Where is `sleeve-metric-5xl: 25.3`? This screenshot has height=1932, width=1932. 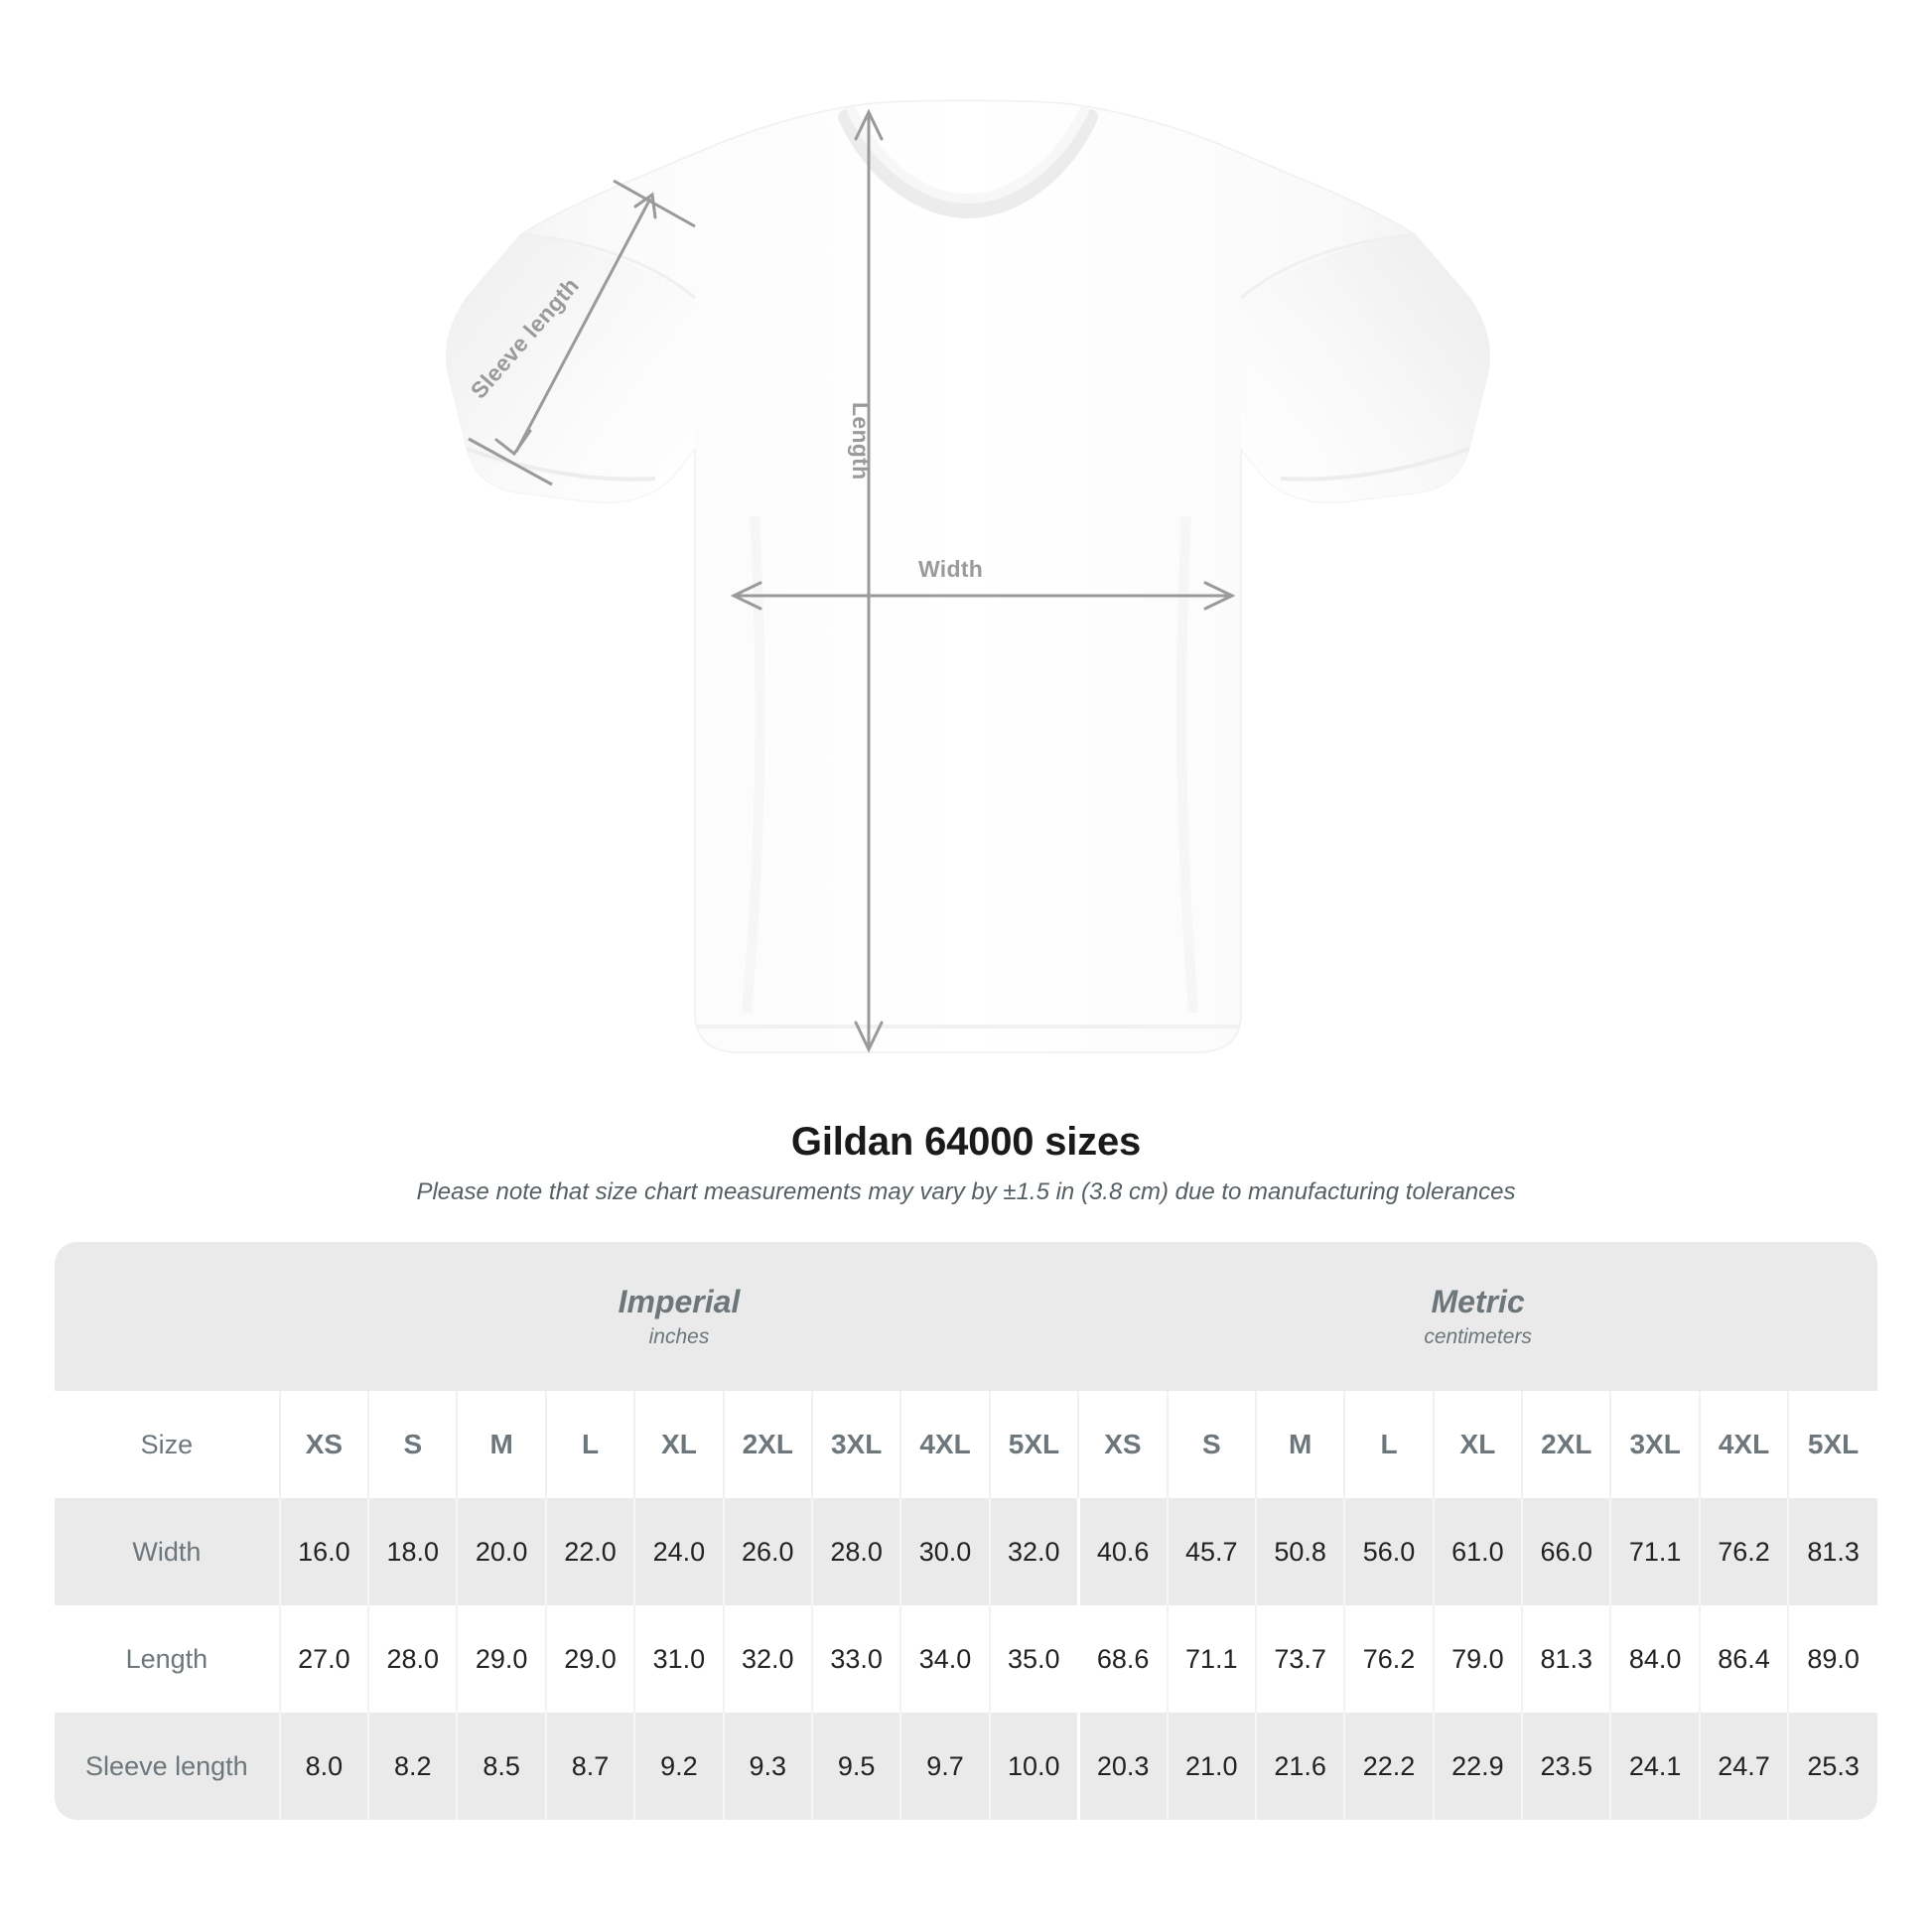 sleeve-metric-5xl: 25.3 is located at coordinates (1832, 1767).